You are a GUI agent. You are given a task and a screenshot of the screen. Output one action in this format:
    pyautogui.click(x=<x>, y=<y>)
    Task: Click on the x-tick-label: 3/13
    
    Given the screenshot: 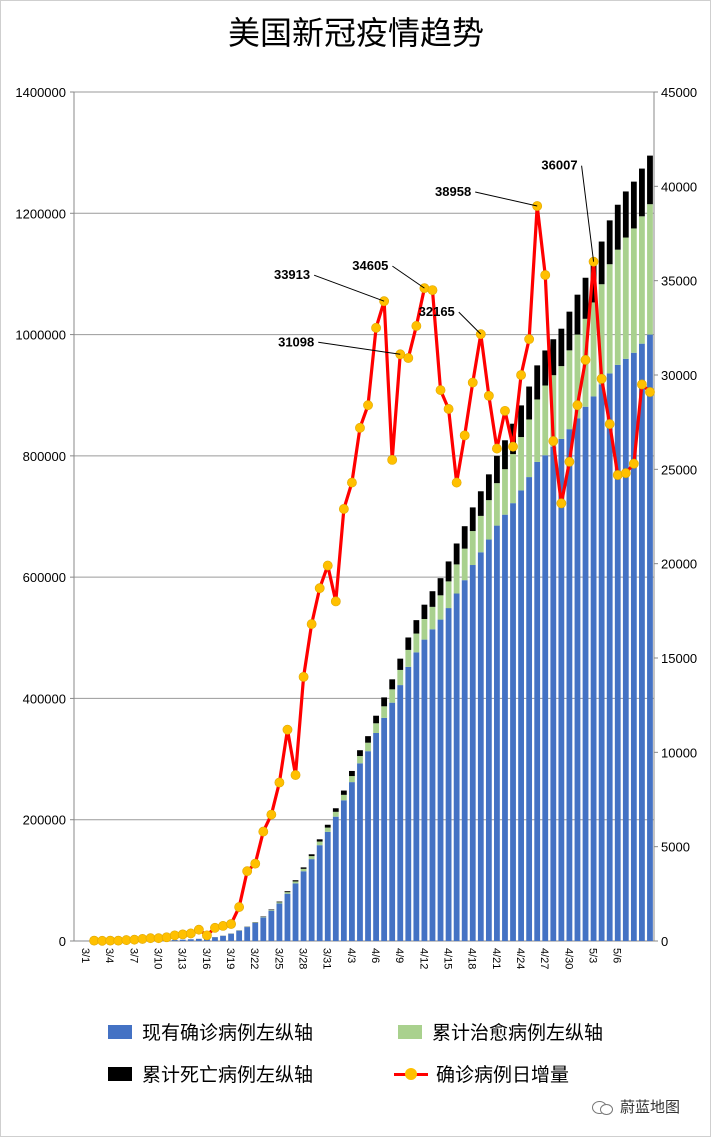 What is the action you would take?
    pyautogui.click(x=182, y=958)
    